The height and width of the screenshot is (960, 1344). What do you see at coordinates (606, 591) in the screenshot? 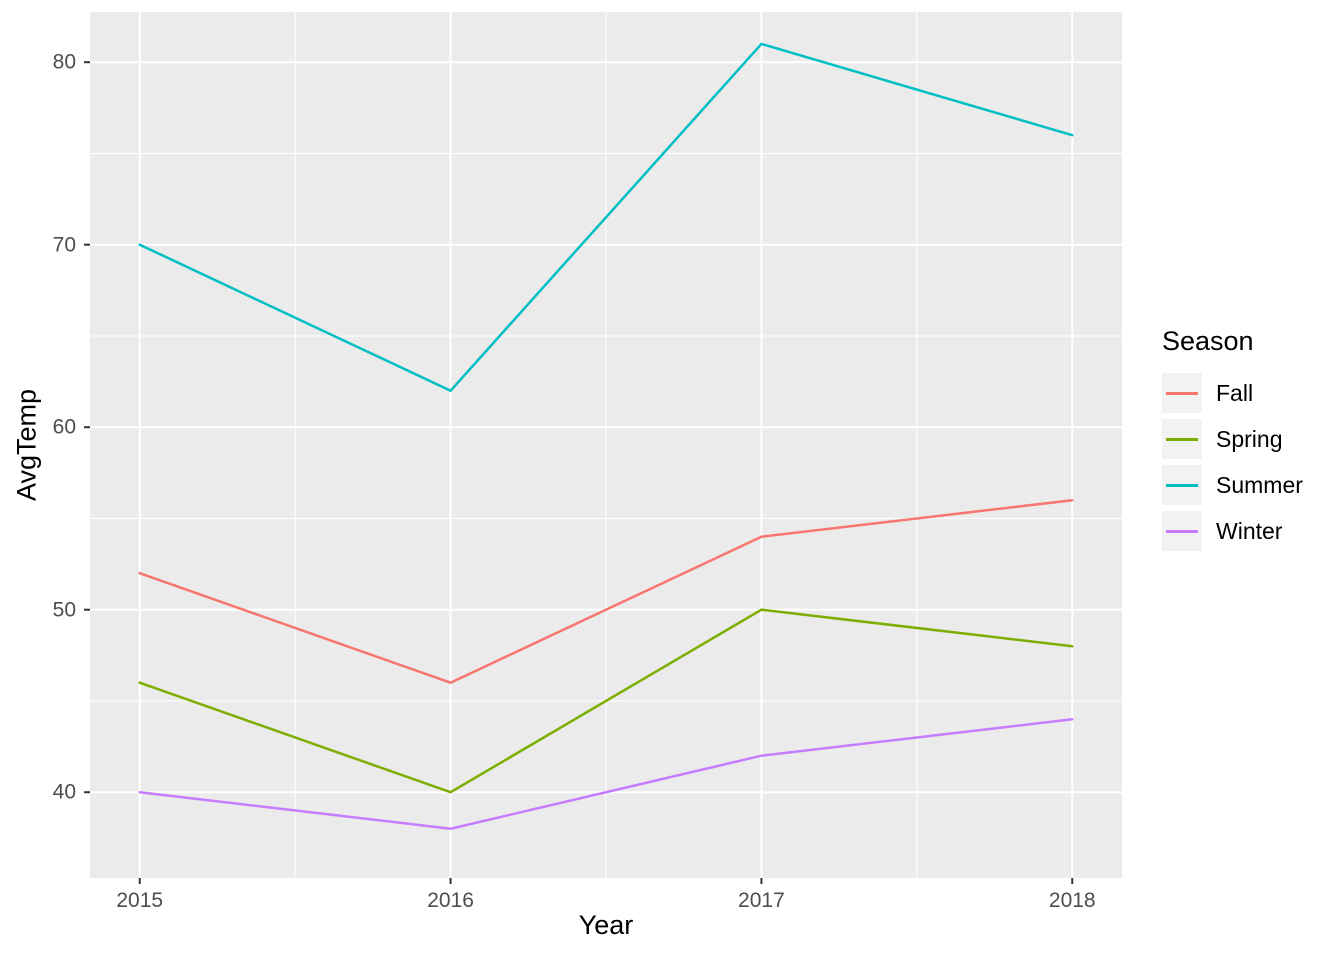
I see `series-line-fall` at bounding box center [606, 591].